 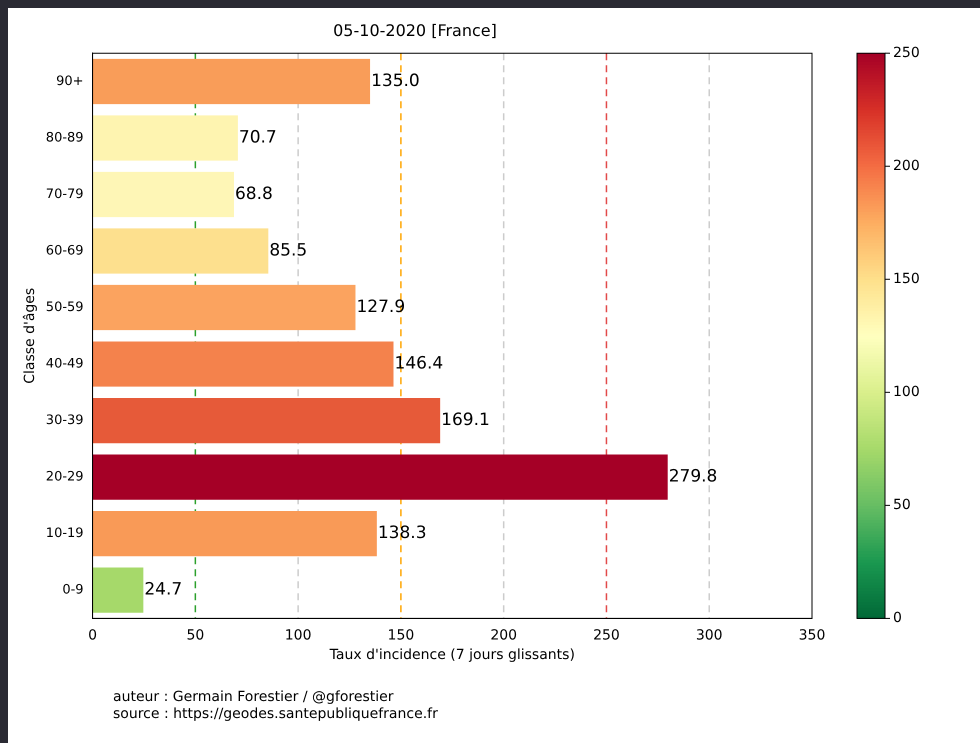 I want to click on color-bar-label: 250, so click(x=906, y=52).